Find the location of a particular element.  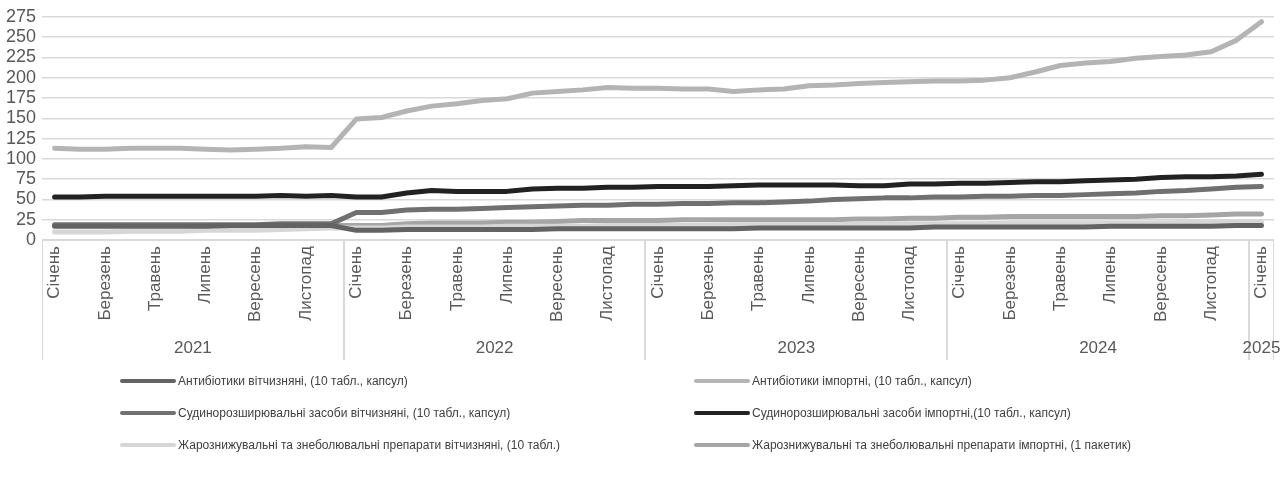

y-tick-label: 75 is located at coordinates (26, 178).